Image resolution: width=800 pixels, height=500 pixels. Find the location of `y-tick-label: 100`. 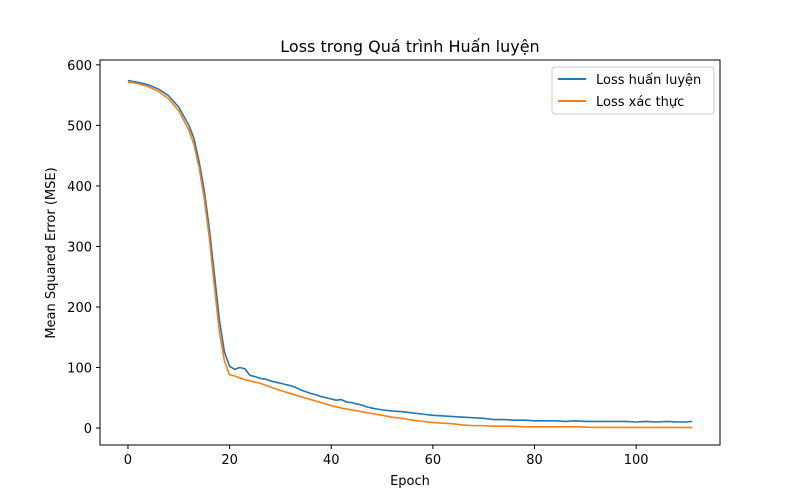

y-tick-label: 100 is located at coordinates (79, 369).